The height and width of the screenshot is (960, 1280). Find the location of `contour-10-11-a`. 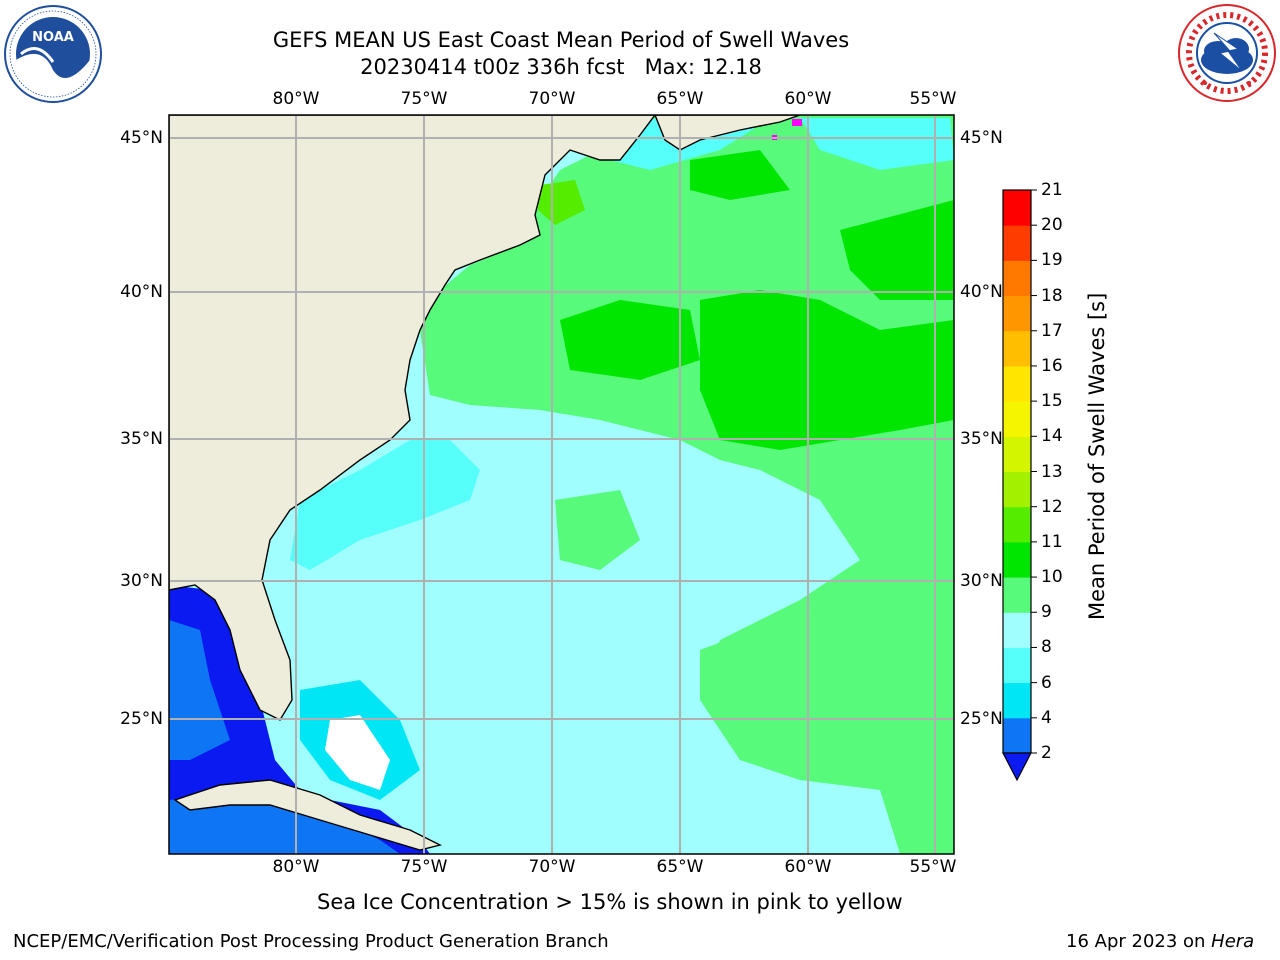

contour-10-11-a is located at coordinates (827, 370).